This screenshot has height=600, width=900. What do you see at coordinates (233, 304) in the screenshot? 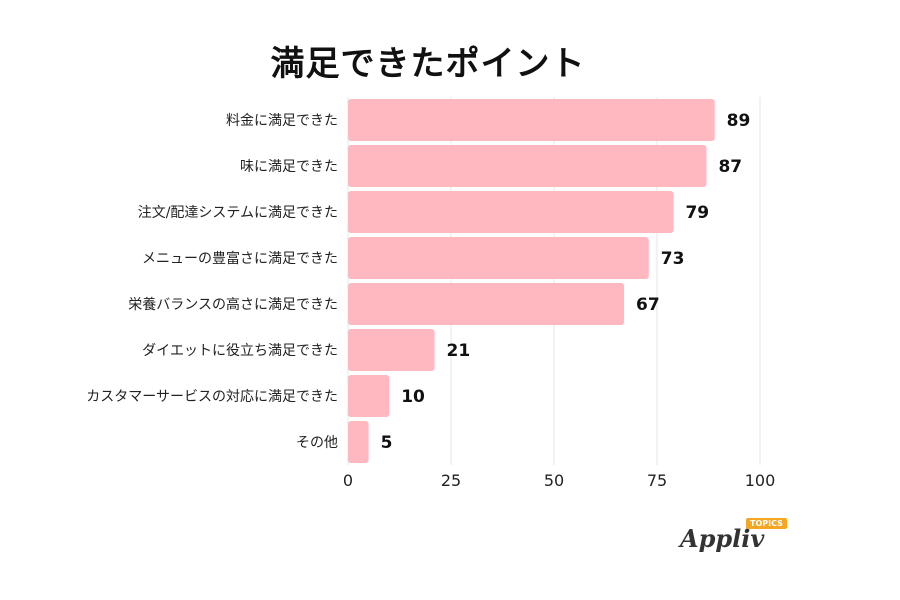
I see `category-label: 栄養バランスの高さに満足できた` at bounding box center [233, 304].